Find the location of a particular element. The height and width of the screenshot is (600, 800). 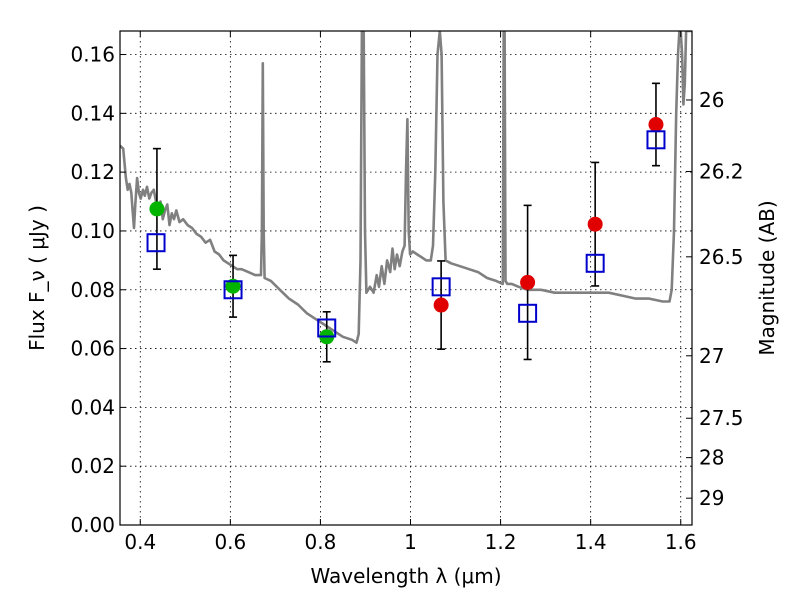

x-tick-label: 1.2 is located at coordinates (501, 542).